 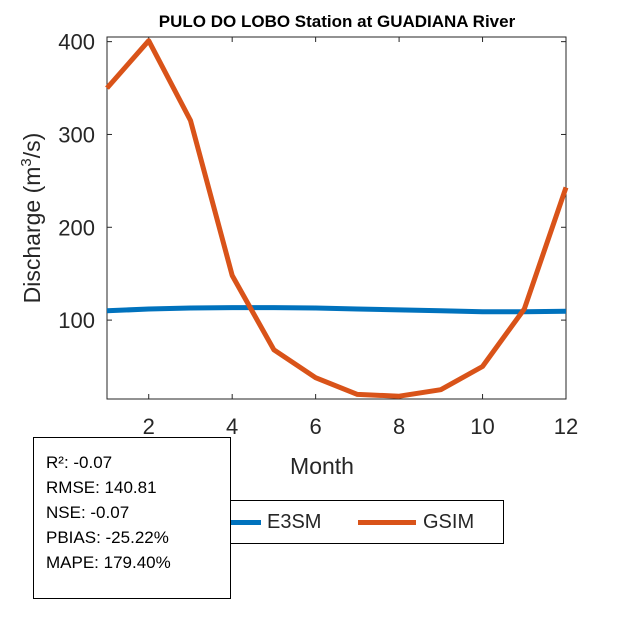 I want to click on x-tick-label: 4, so click(x=232, y=426).